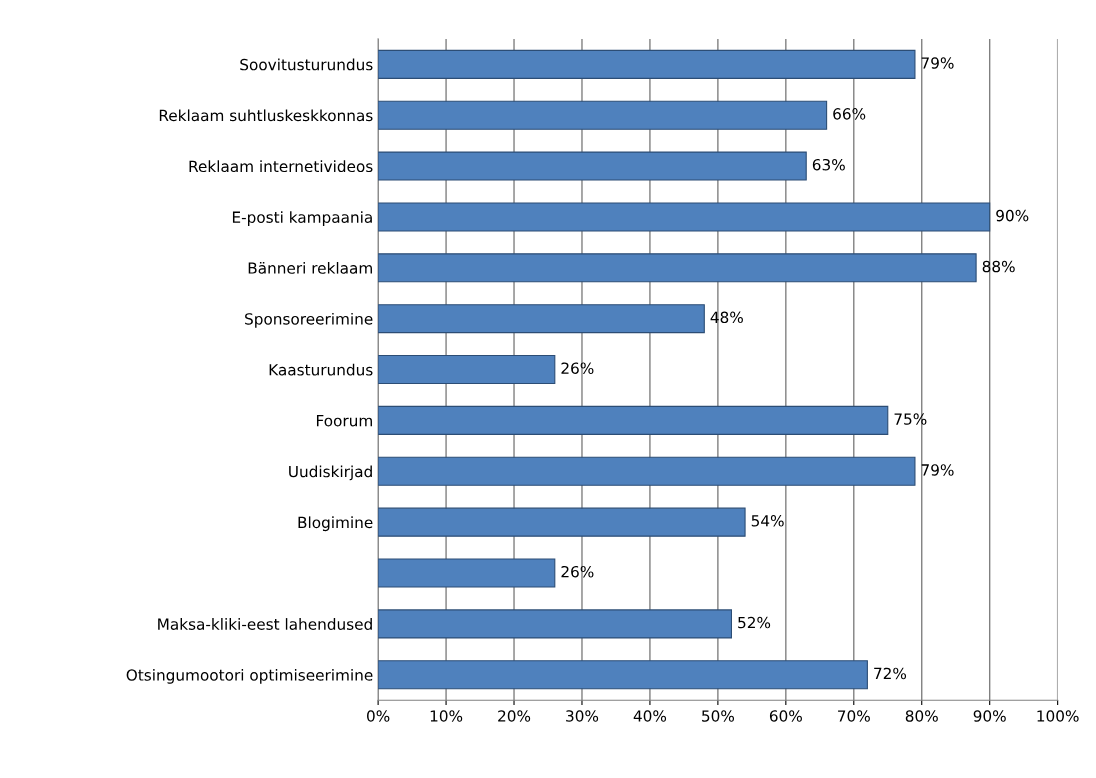 This screenshot has height=778, width=1096. What do you see at coordinates (344, 421) in the screenshot?
I see `y-tick-label: Foorum` at bounding box center [344, 421].